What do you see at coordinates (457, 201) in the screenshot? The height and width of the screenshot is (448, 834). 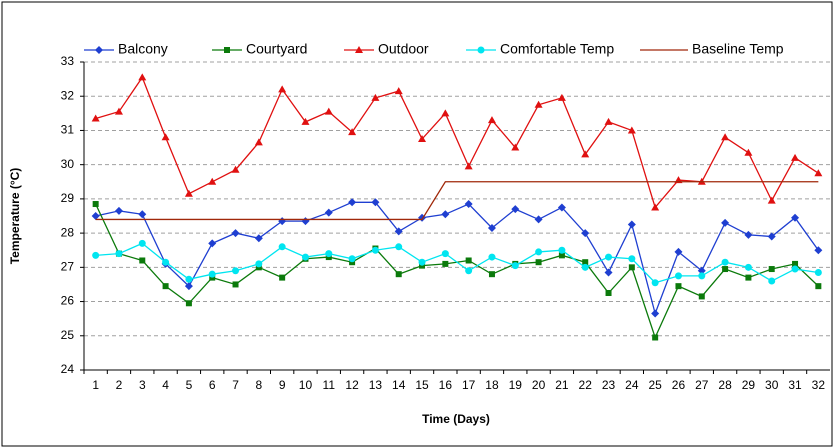 I see `series-line` at bounding box center [457, 201].